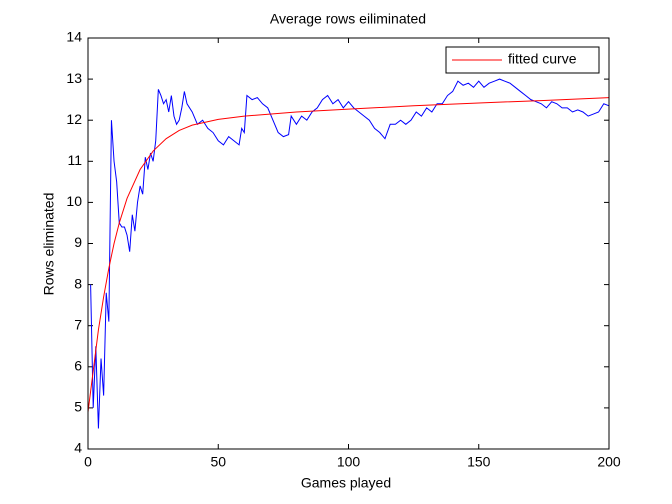 The height and width of the screenshot is (504, 672). What do you see at coordinates (346, 483) in the screenshot?
I see `x-axis-label: Games played` at bounding box center [346, 483].